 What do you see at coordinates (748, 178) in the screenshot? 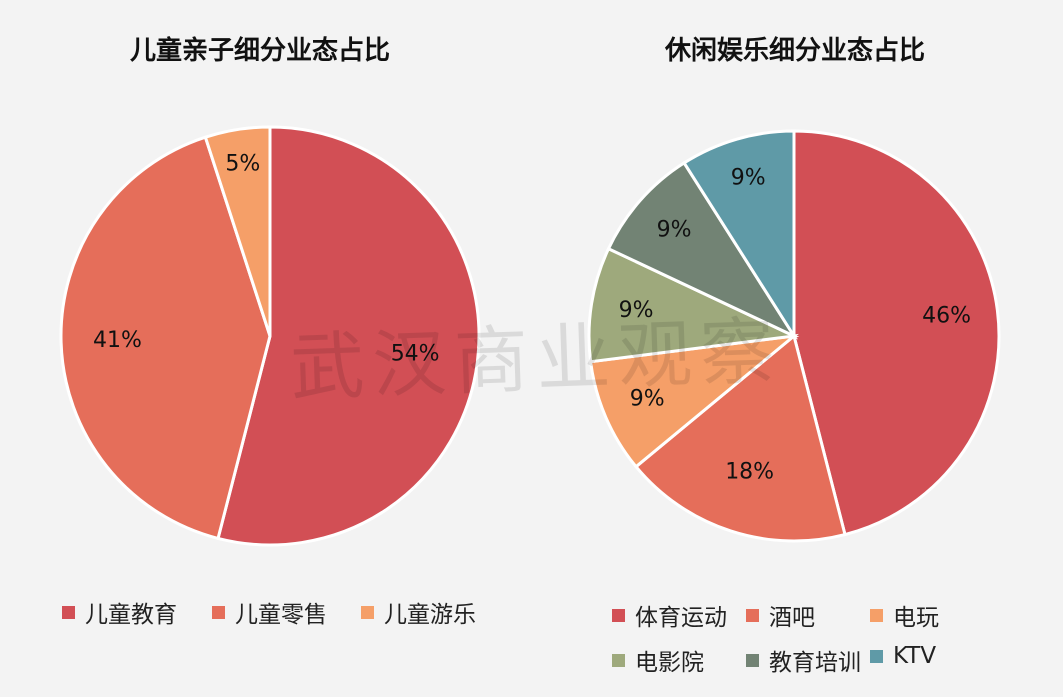
I see `pie-1-data-label-5: 9%` at bounding box center [748, 178].